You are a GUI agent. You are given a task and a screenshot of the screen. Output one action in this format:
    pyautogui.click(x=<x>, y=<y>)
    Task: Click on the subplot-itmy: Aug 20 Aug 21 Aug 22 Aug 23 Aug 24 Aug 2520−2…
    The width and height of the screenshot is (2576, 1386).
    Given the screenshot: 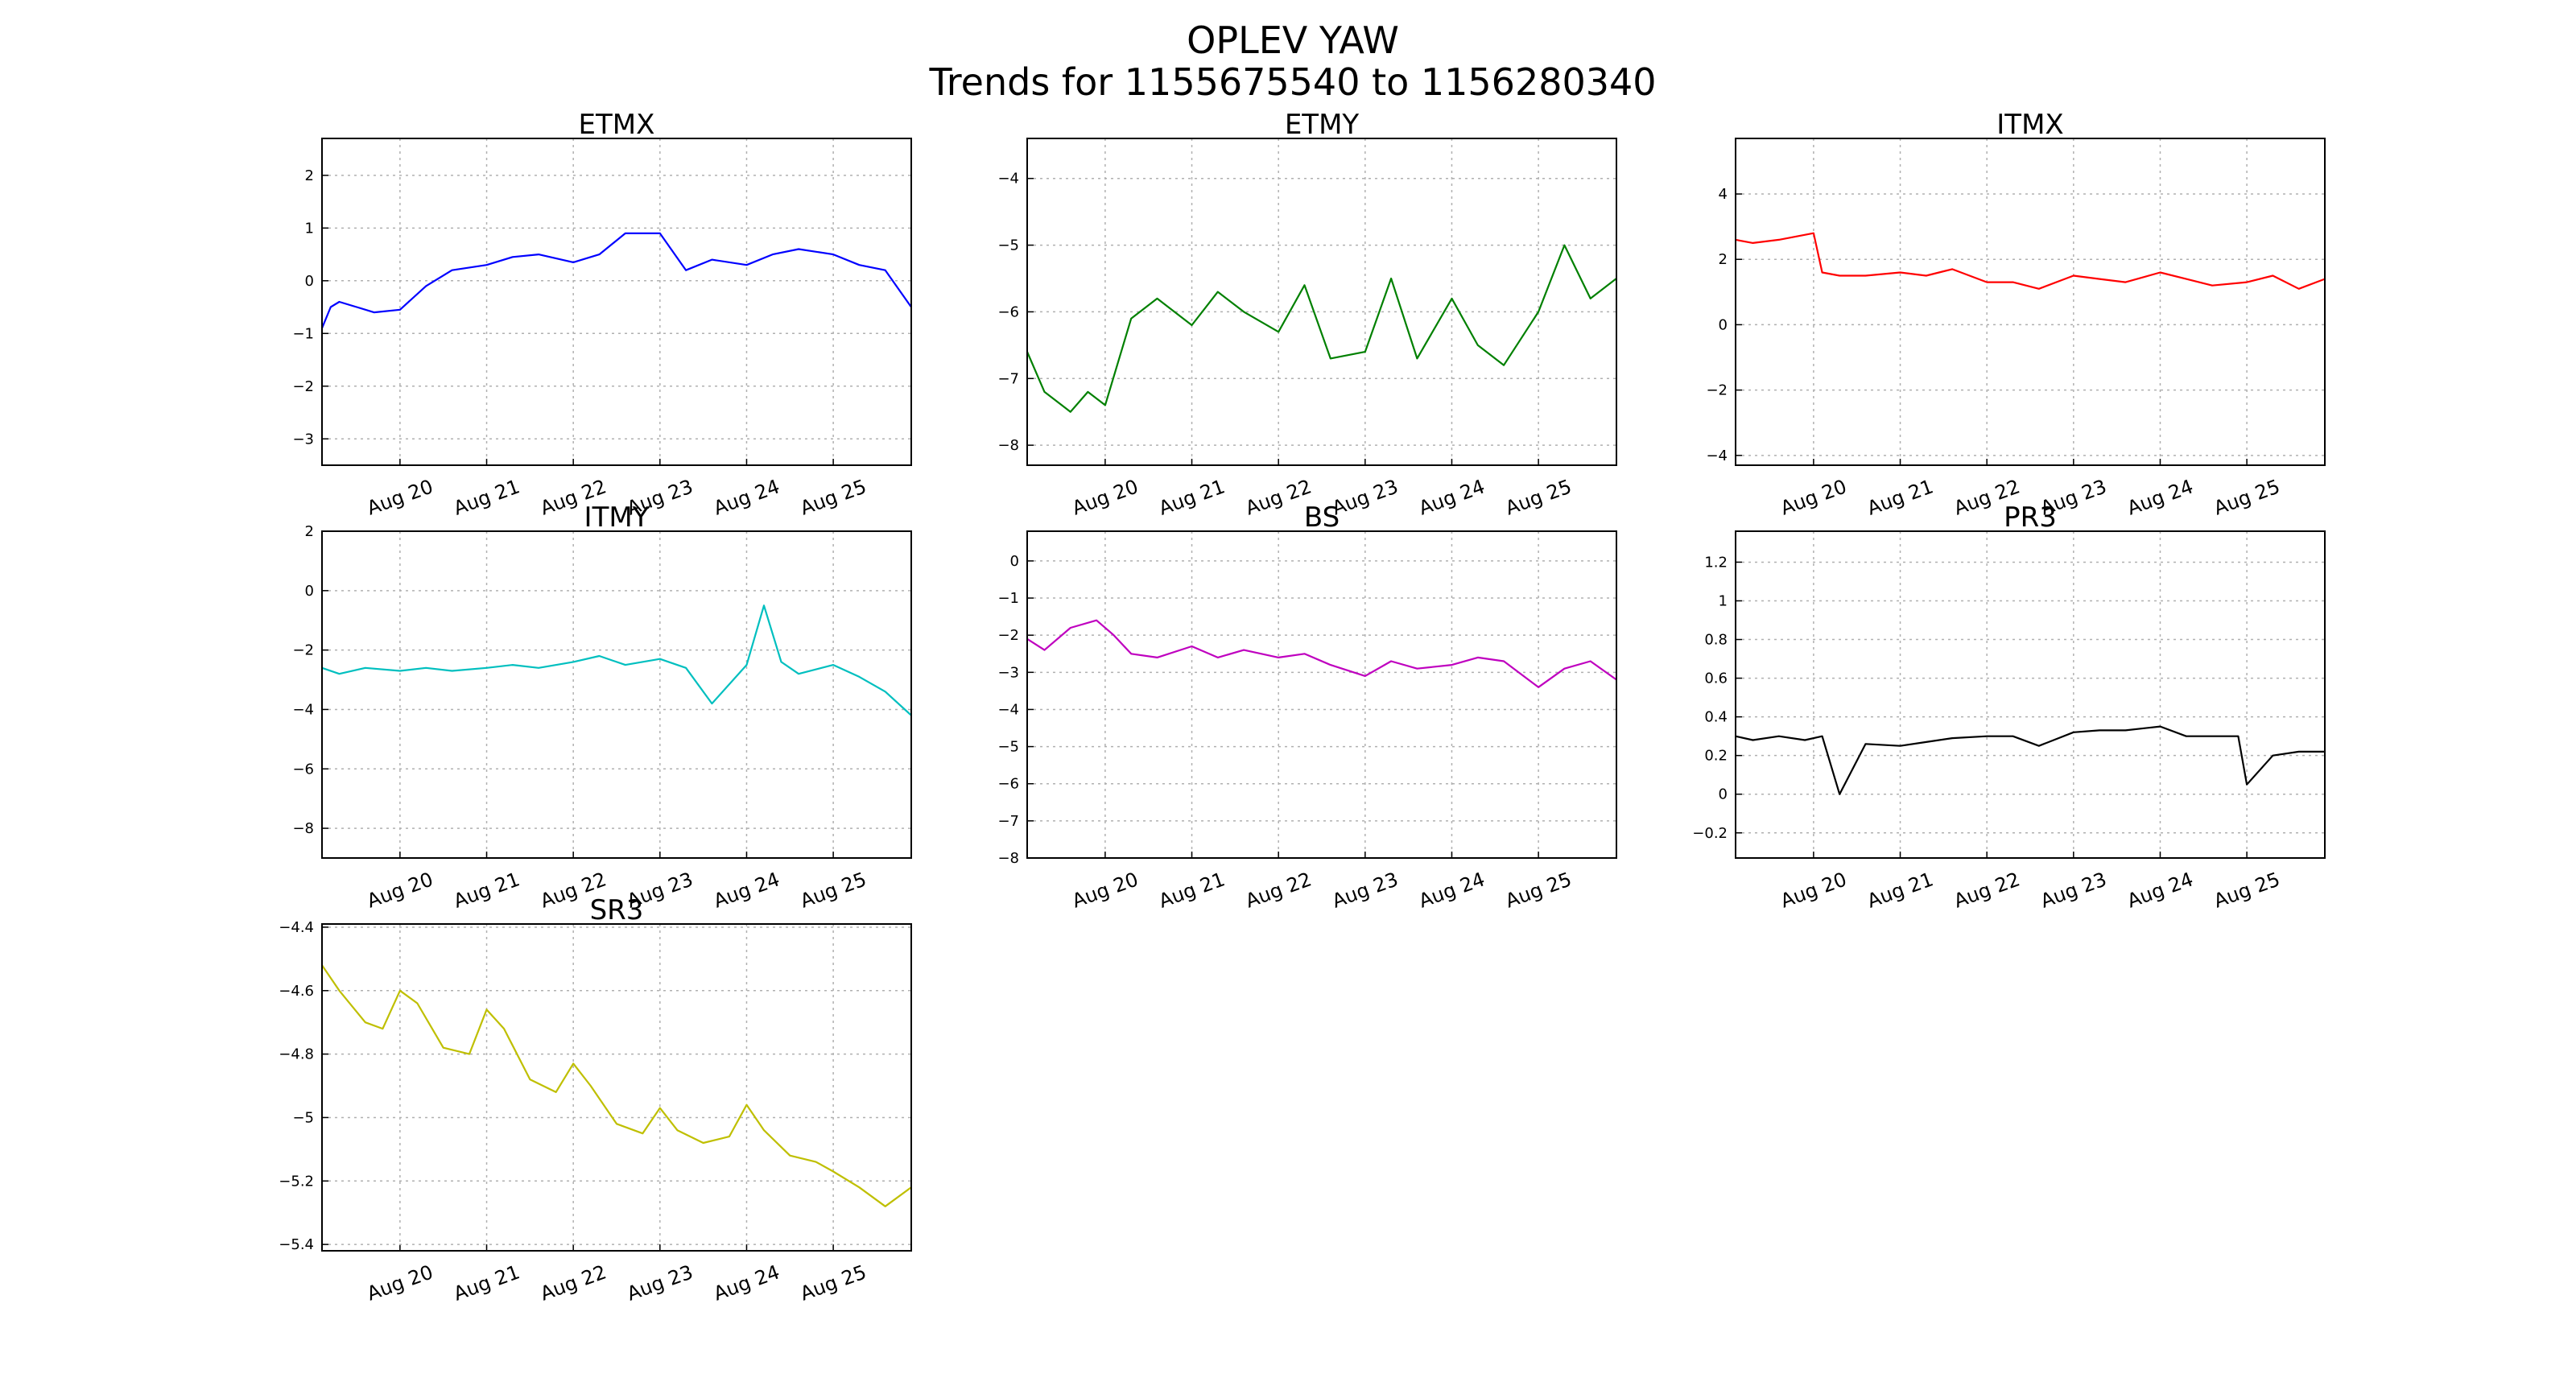 What is the action you would take?
    pyautogui.click(x=602, y=707)
    